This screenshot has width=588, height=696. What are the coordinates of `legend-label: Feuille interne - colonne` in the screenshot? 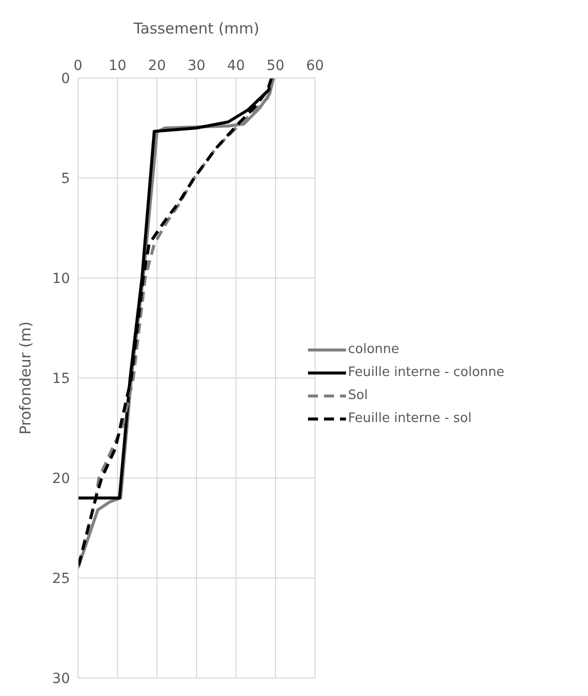 It's located at (426, 372).